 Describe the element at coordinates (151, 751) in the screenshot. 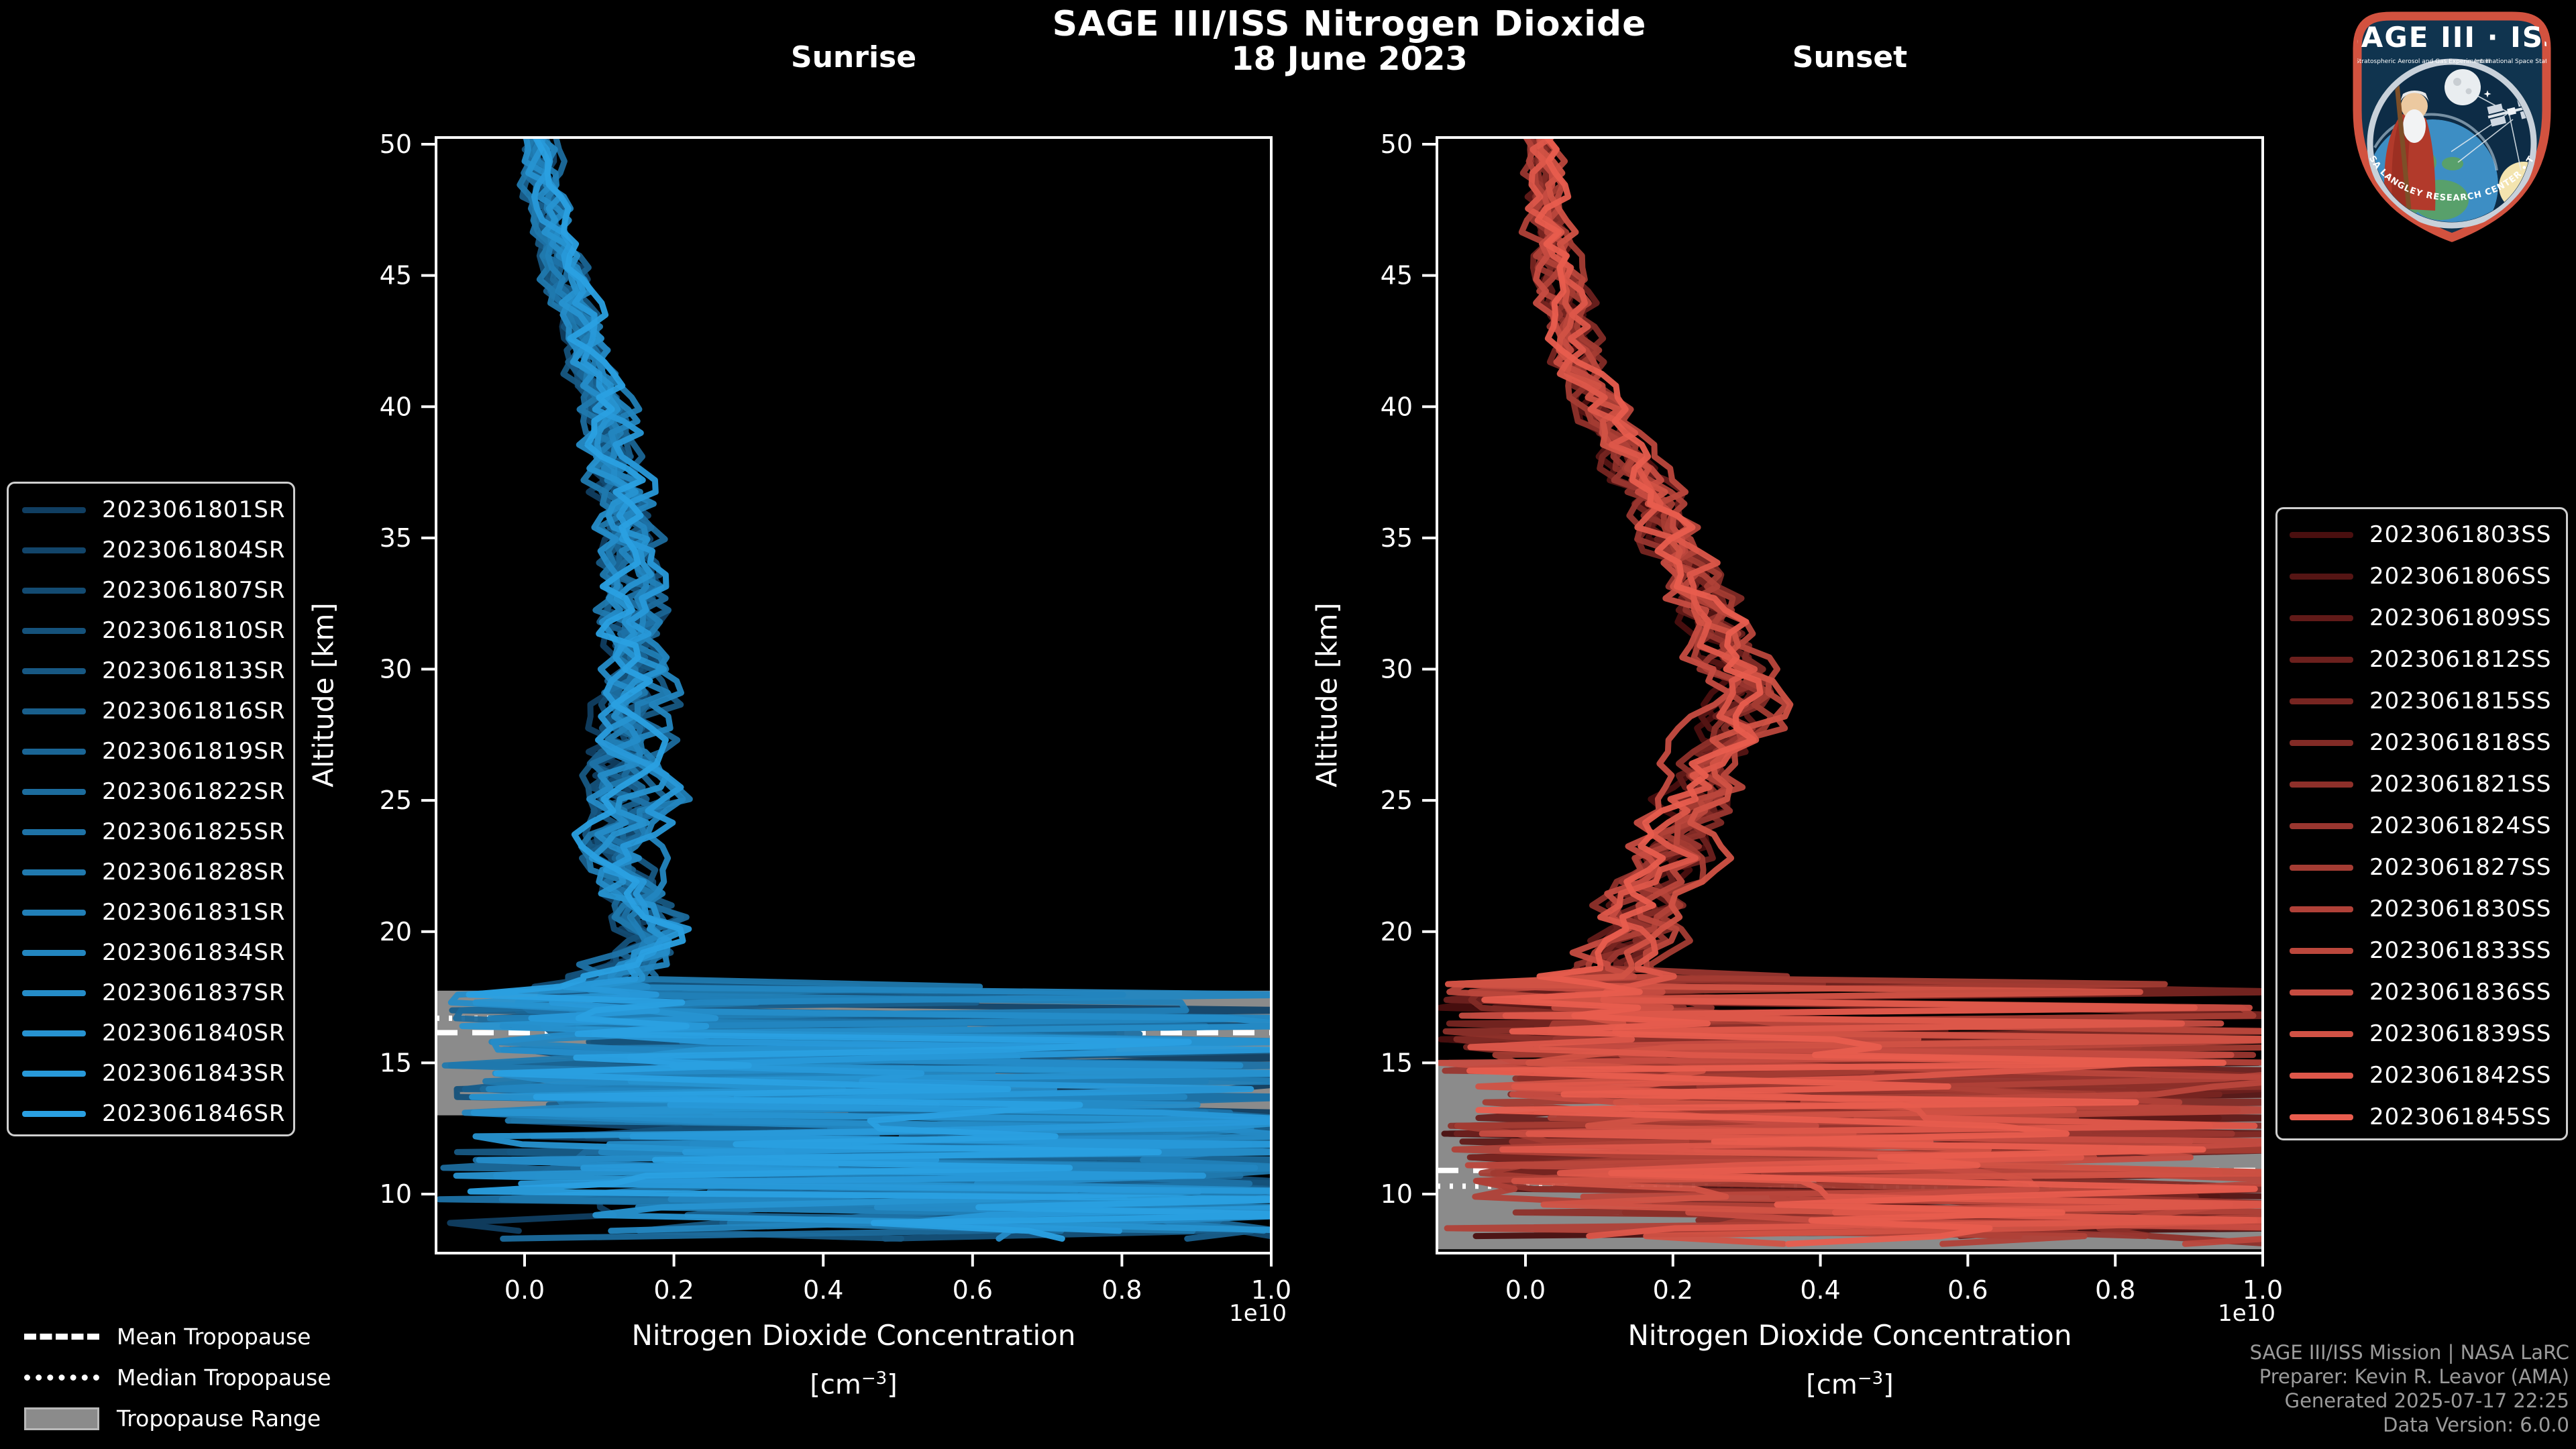

I see `legend-item-event: 2023061819SR` at that location.